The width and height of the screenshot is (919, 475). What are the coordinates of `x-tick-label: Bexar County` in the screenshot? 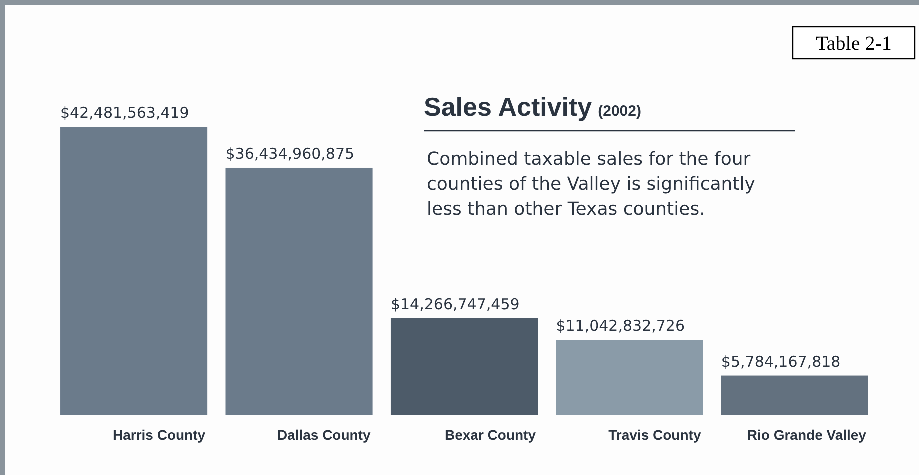 It's located at (490, 435).